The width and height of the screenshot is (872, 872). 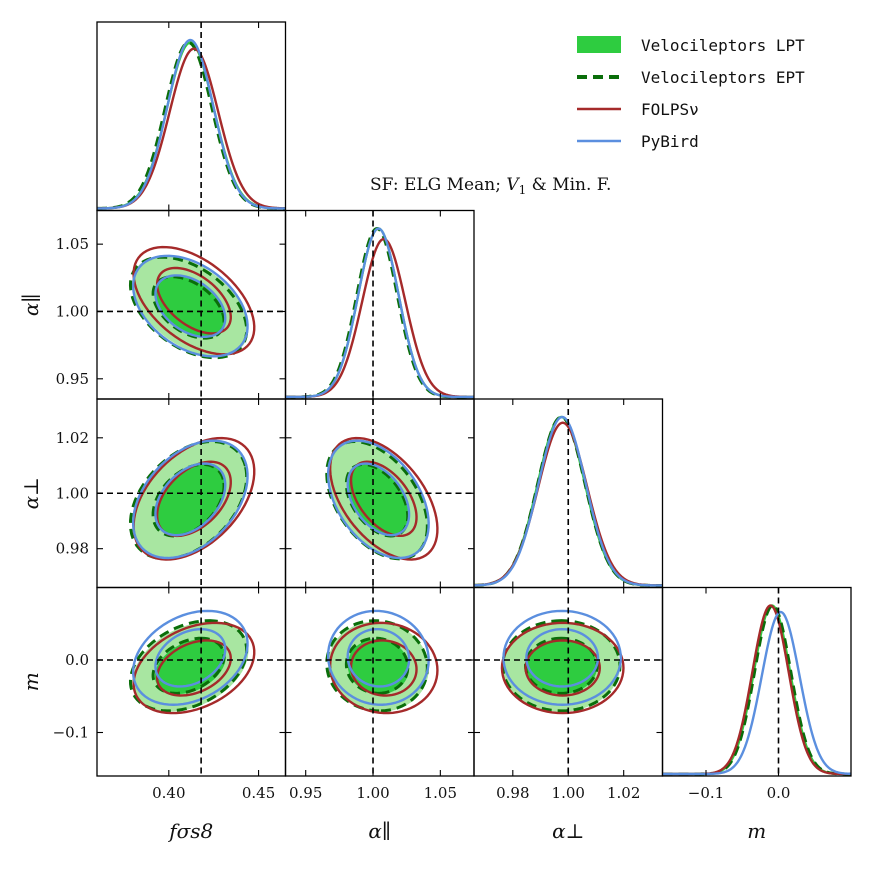 What do you see at coordinates (568, 793) in the screenshot?
I see `x-tick-label-aperp: 1.00` at bounding box center [568, 793].